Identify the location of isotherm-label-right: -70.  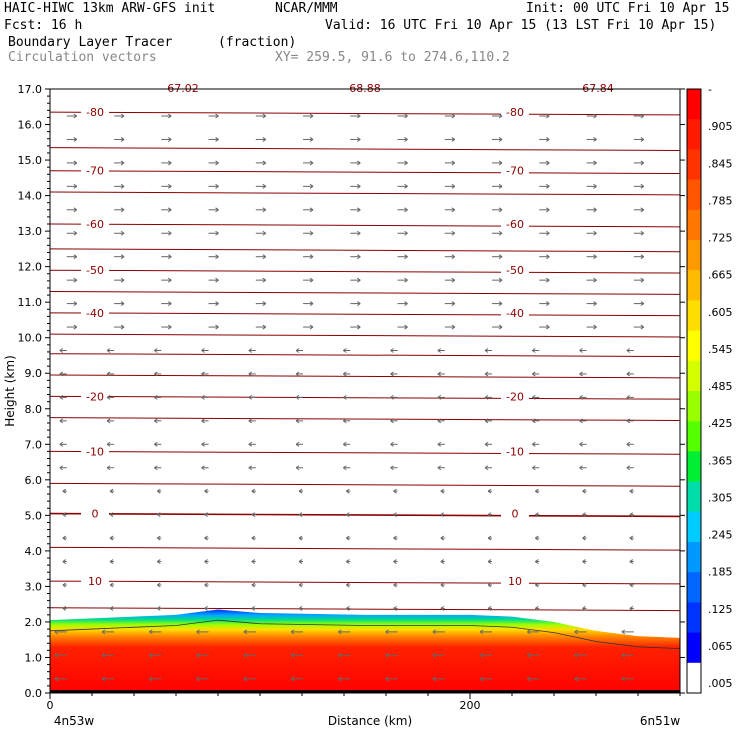
(515, 171).